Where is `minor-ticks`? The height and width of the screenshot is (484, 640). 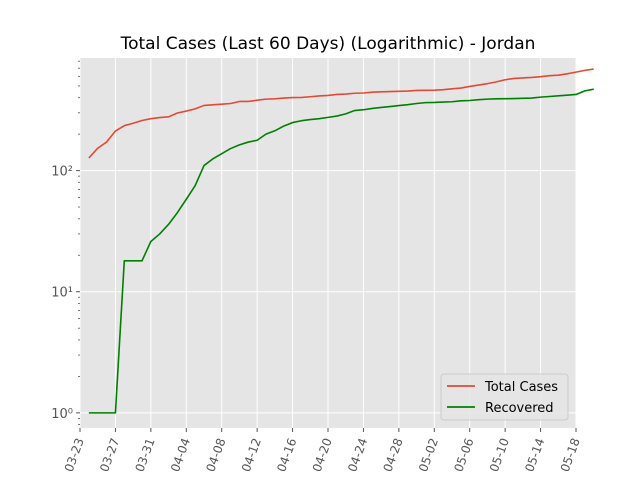
minor-ticks is located at coordinates (79, 243).